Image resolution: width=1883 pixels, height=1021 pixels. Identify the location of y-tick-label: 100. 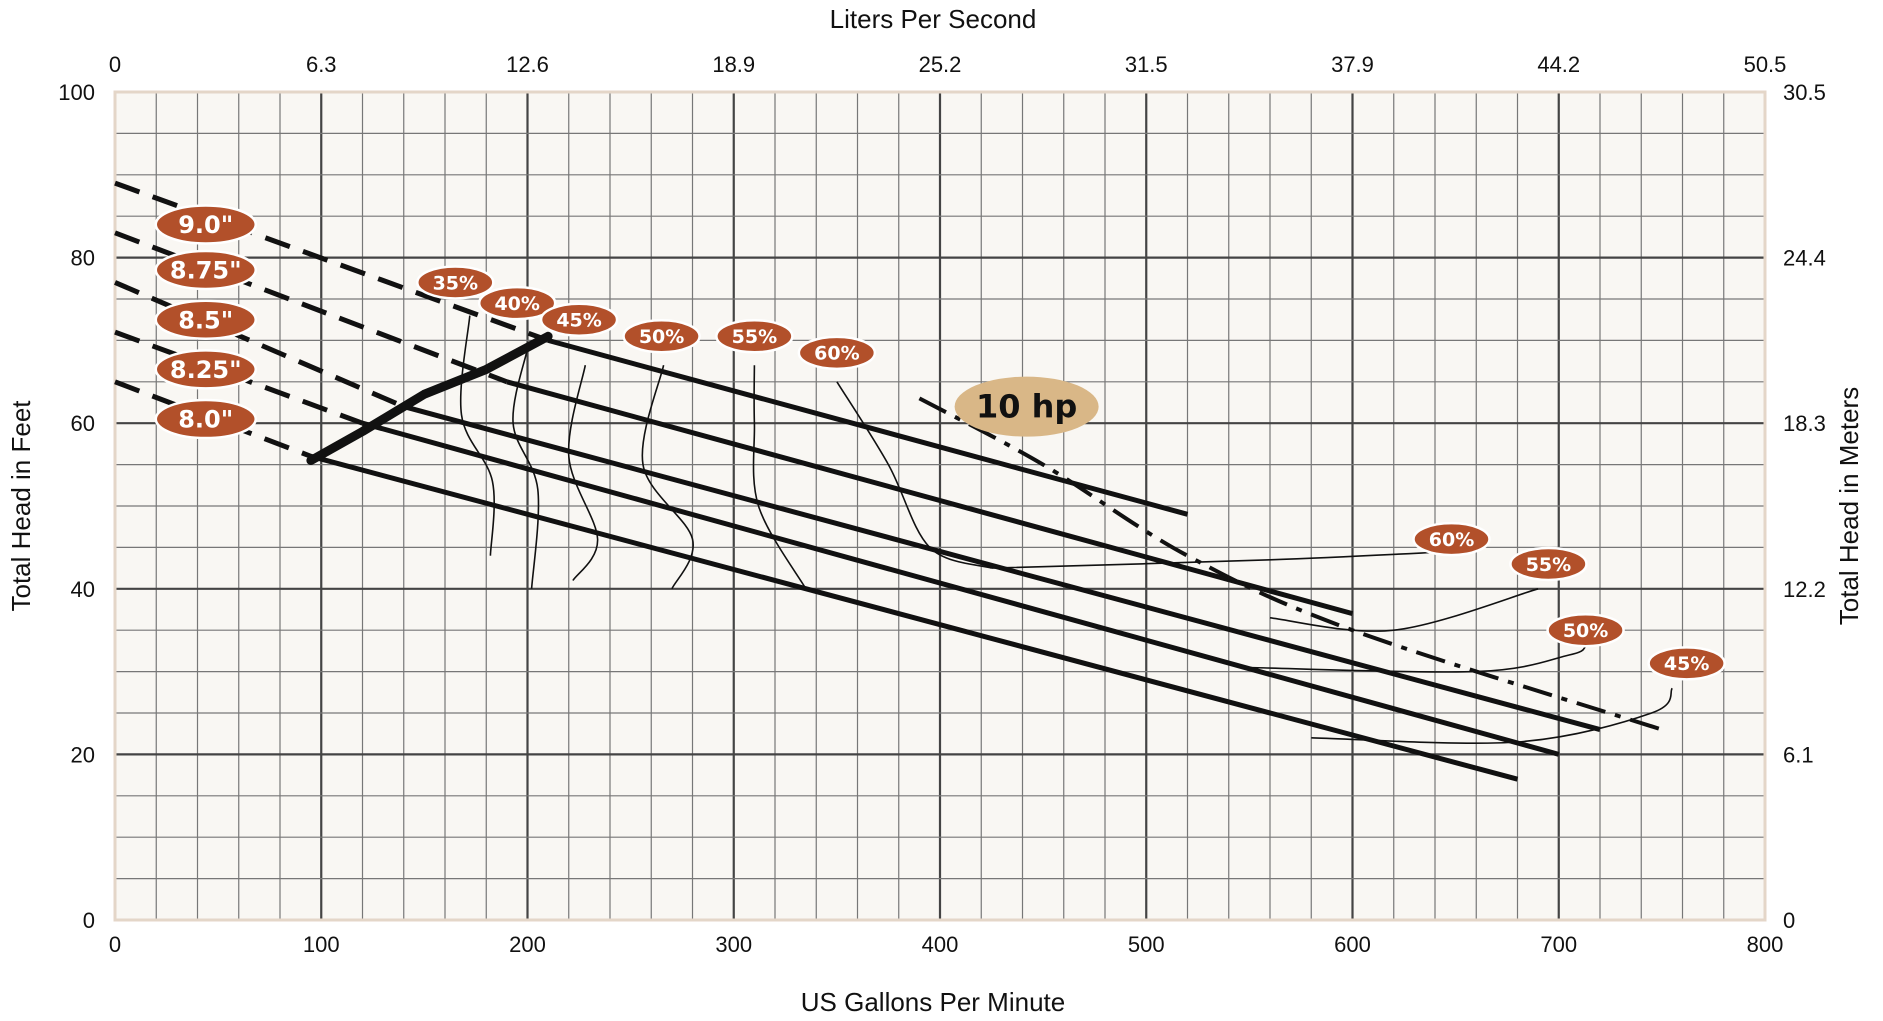
(76, 92).